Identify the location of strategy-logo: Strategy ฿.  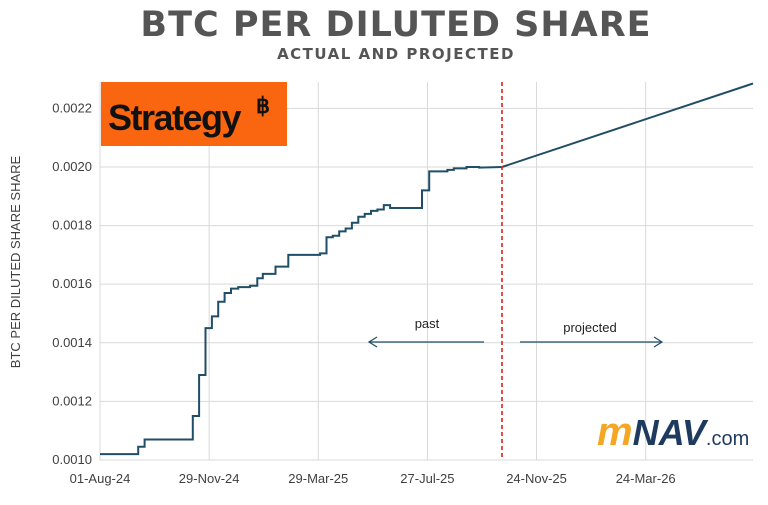
(194, 114).